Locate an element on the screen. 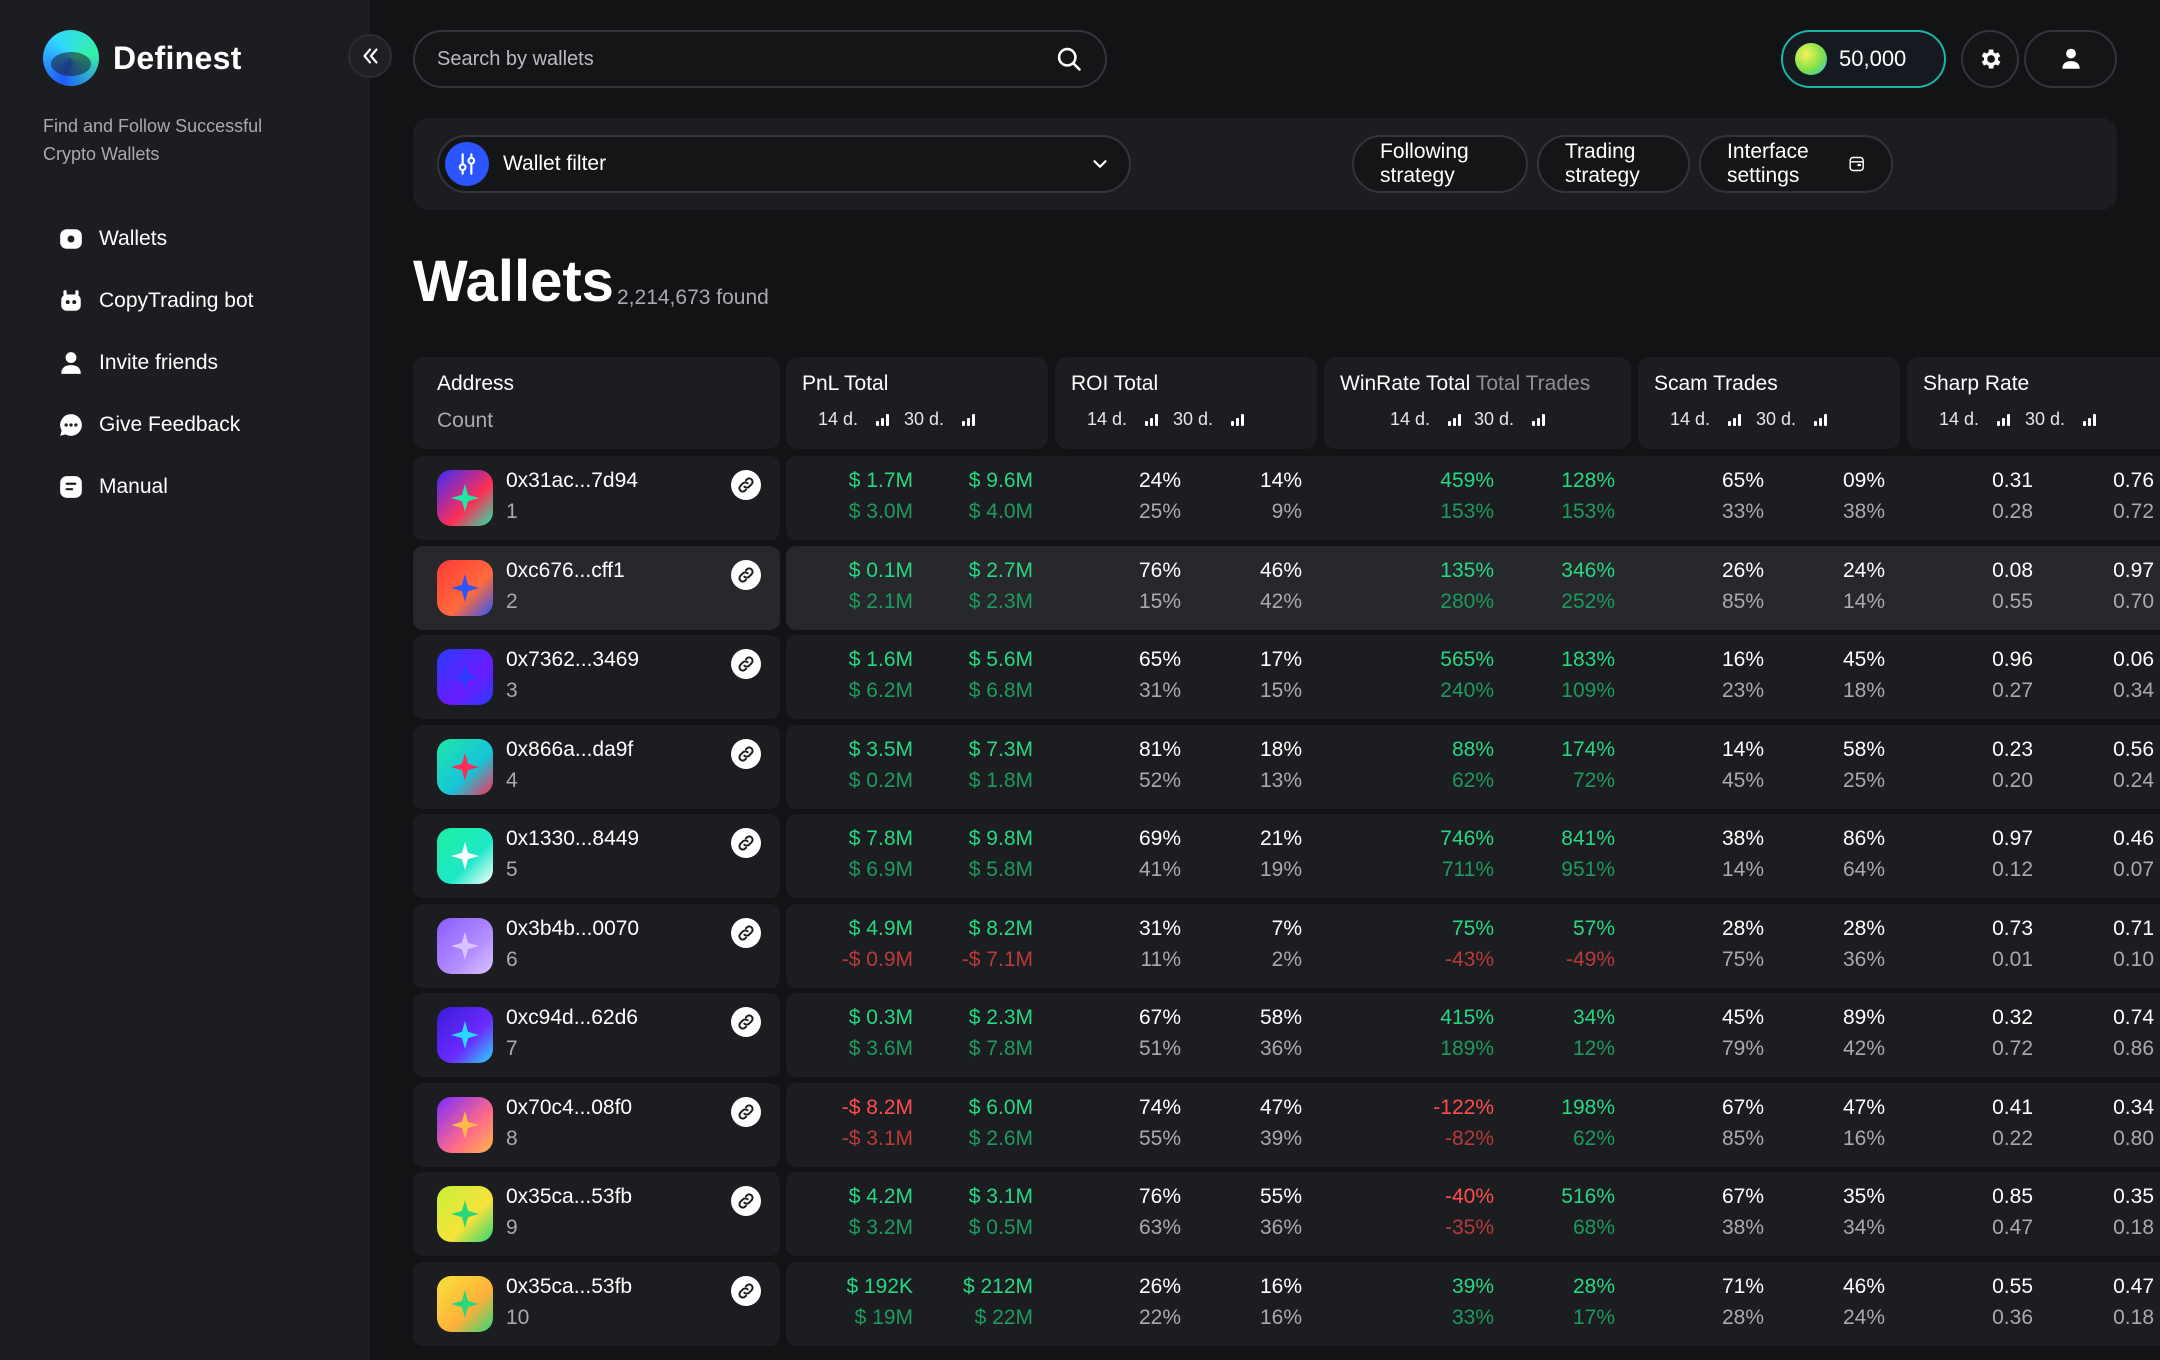 This screenshot has width=2160, height=1360. sidebar-item-invite-friends: Invite friends is located at coordinates (155, 363).